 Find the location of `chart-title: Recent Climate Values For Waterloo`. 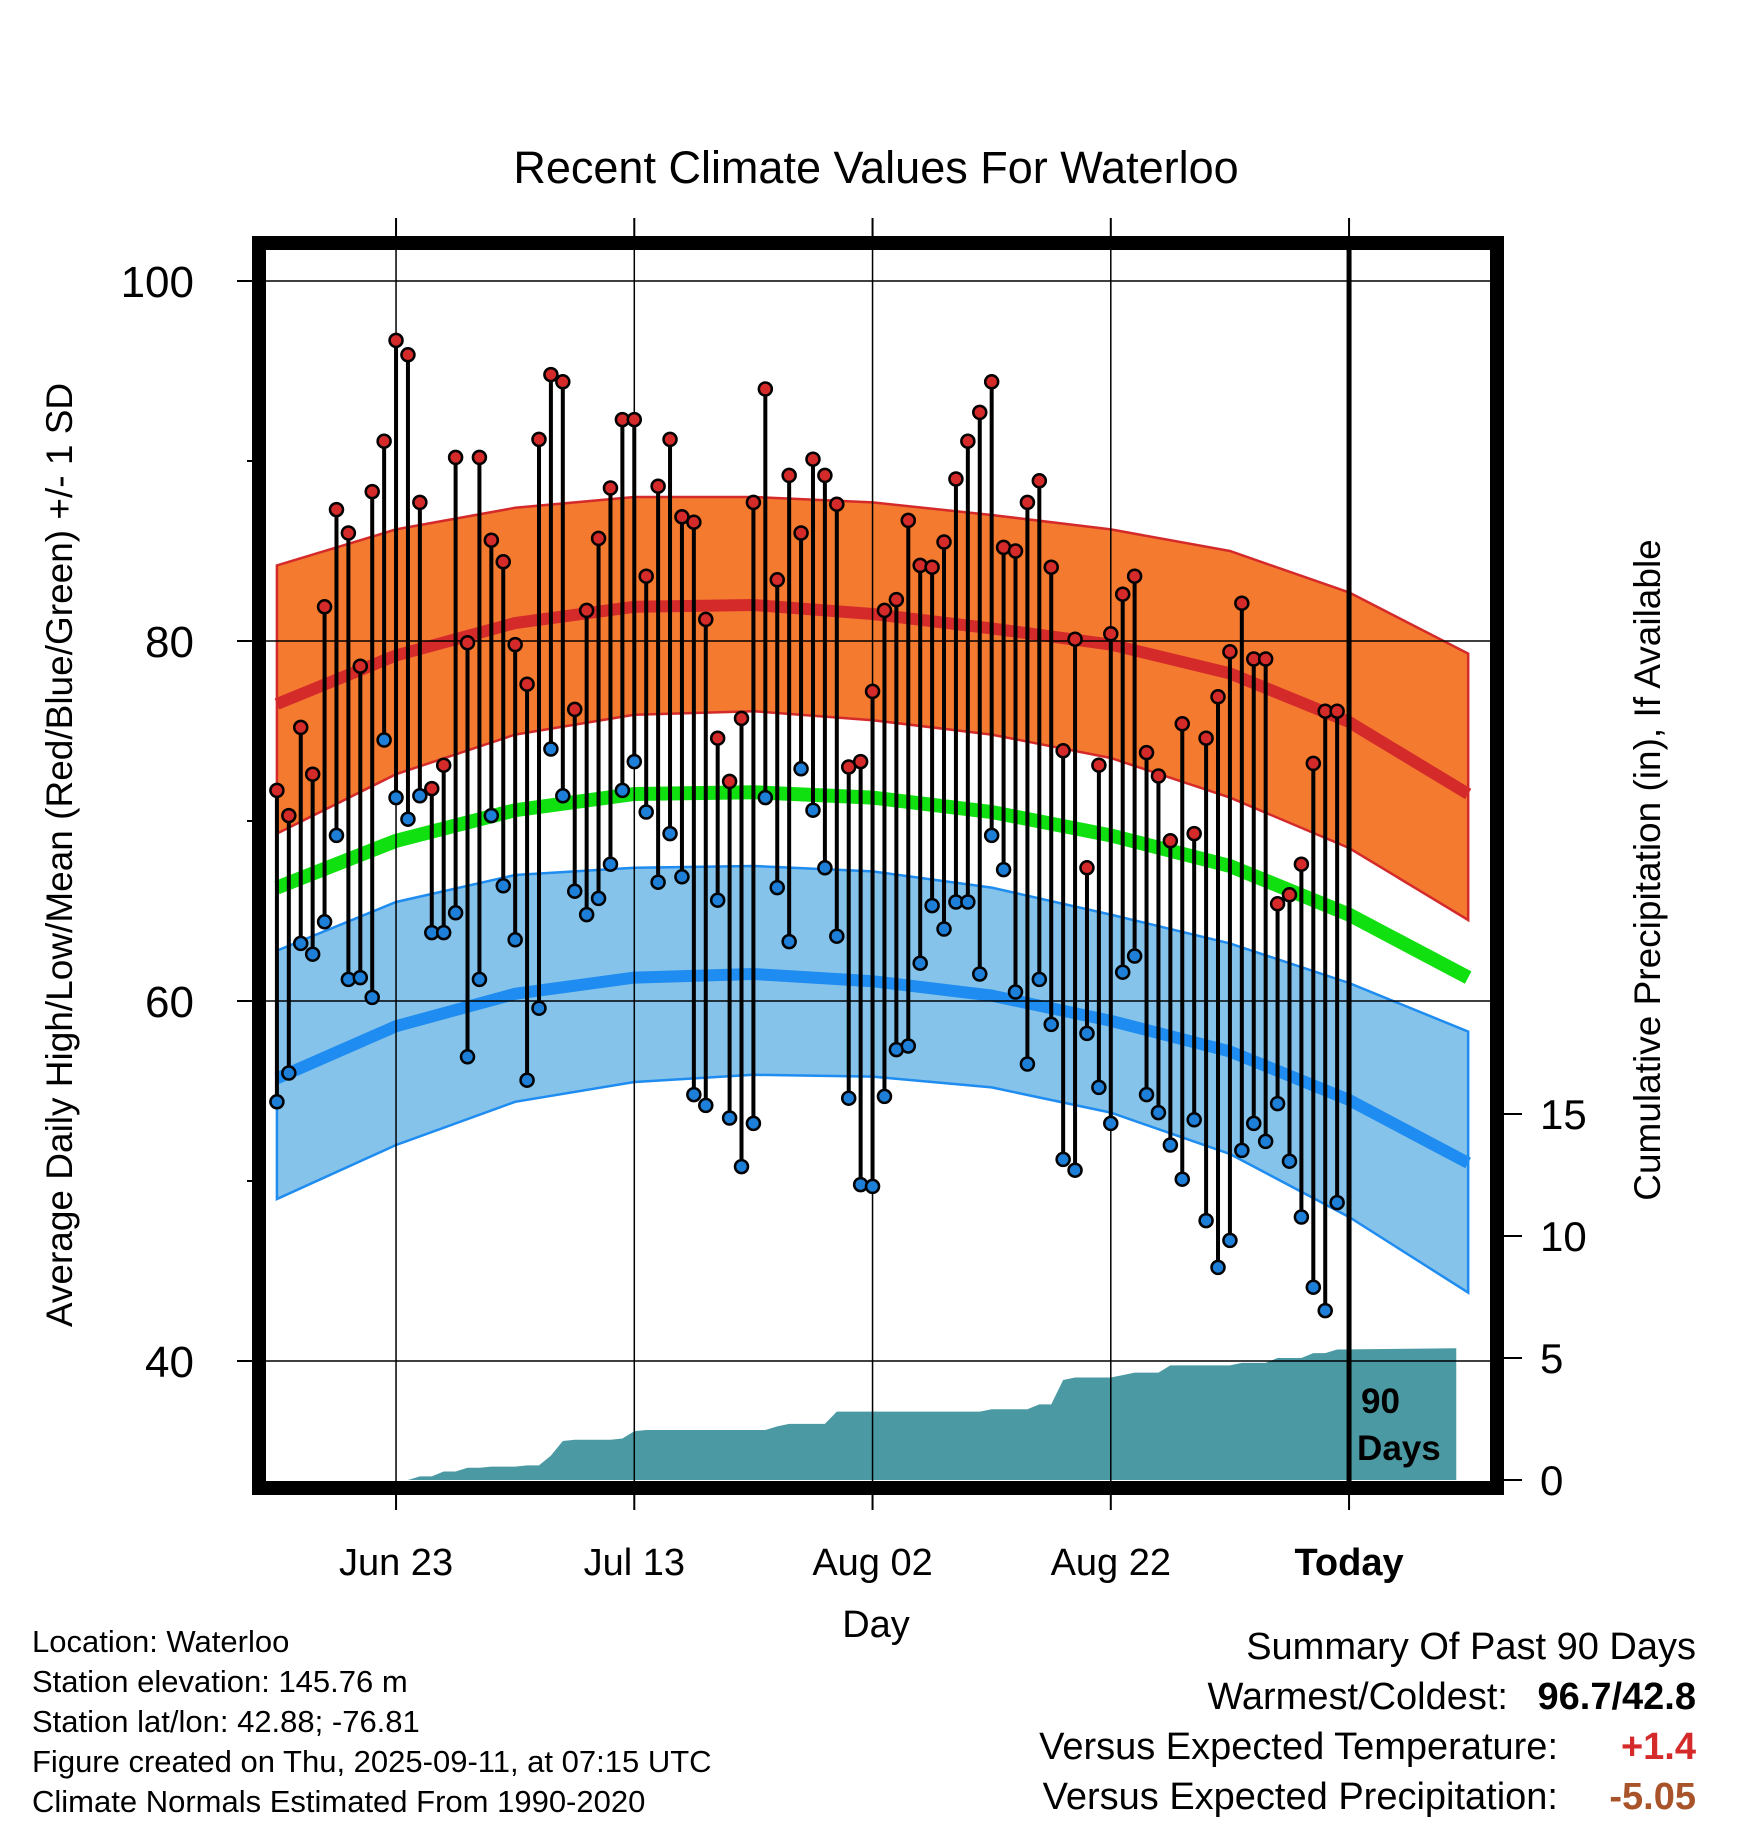

chart-title: Recent Climate Values For Waterloo is located at coordinates (875, 167).